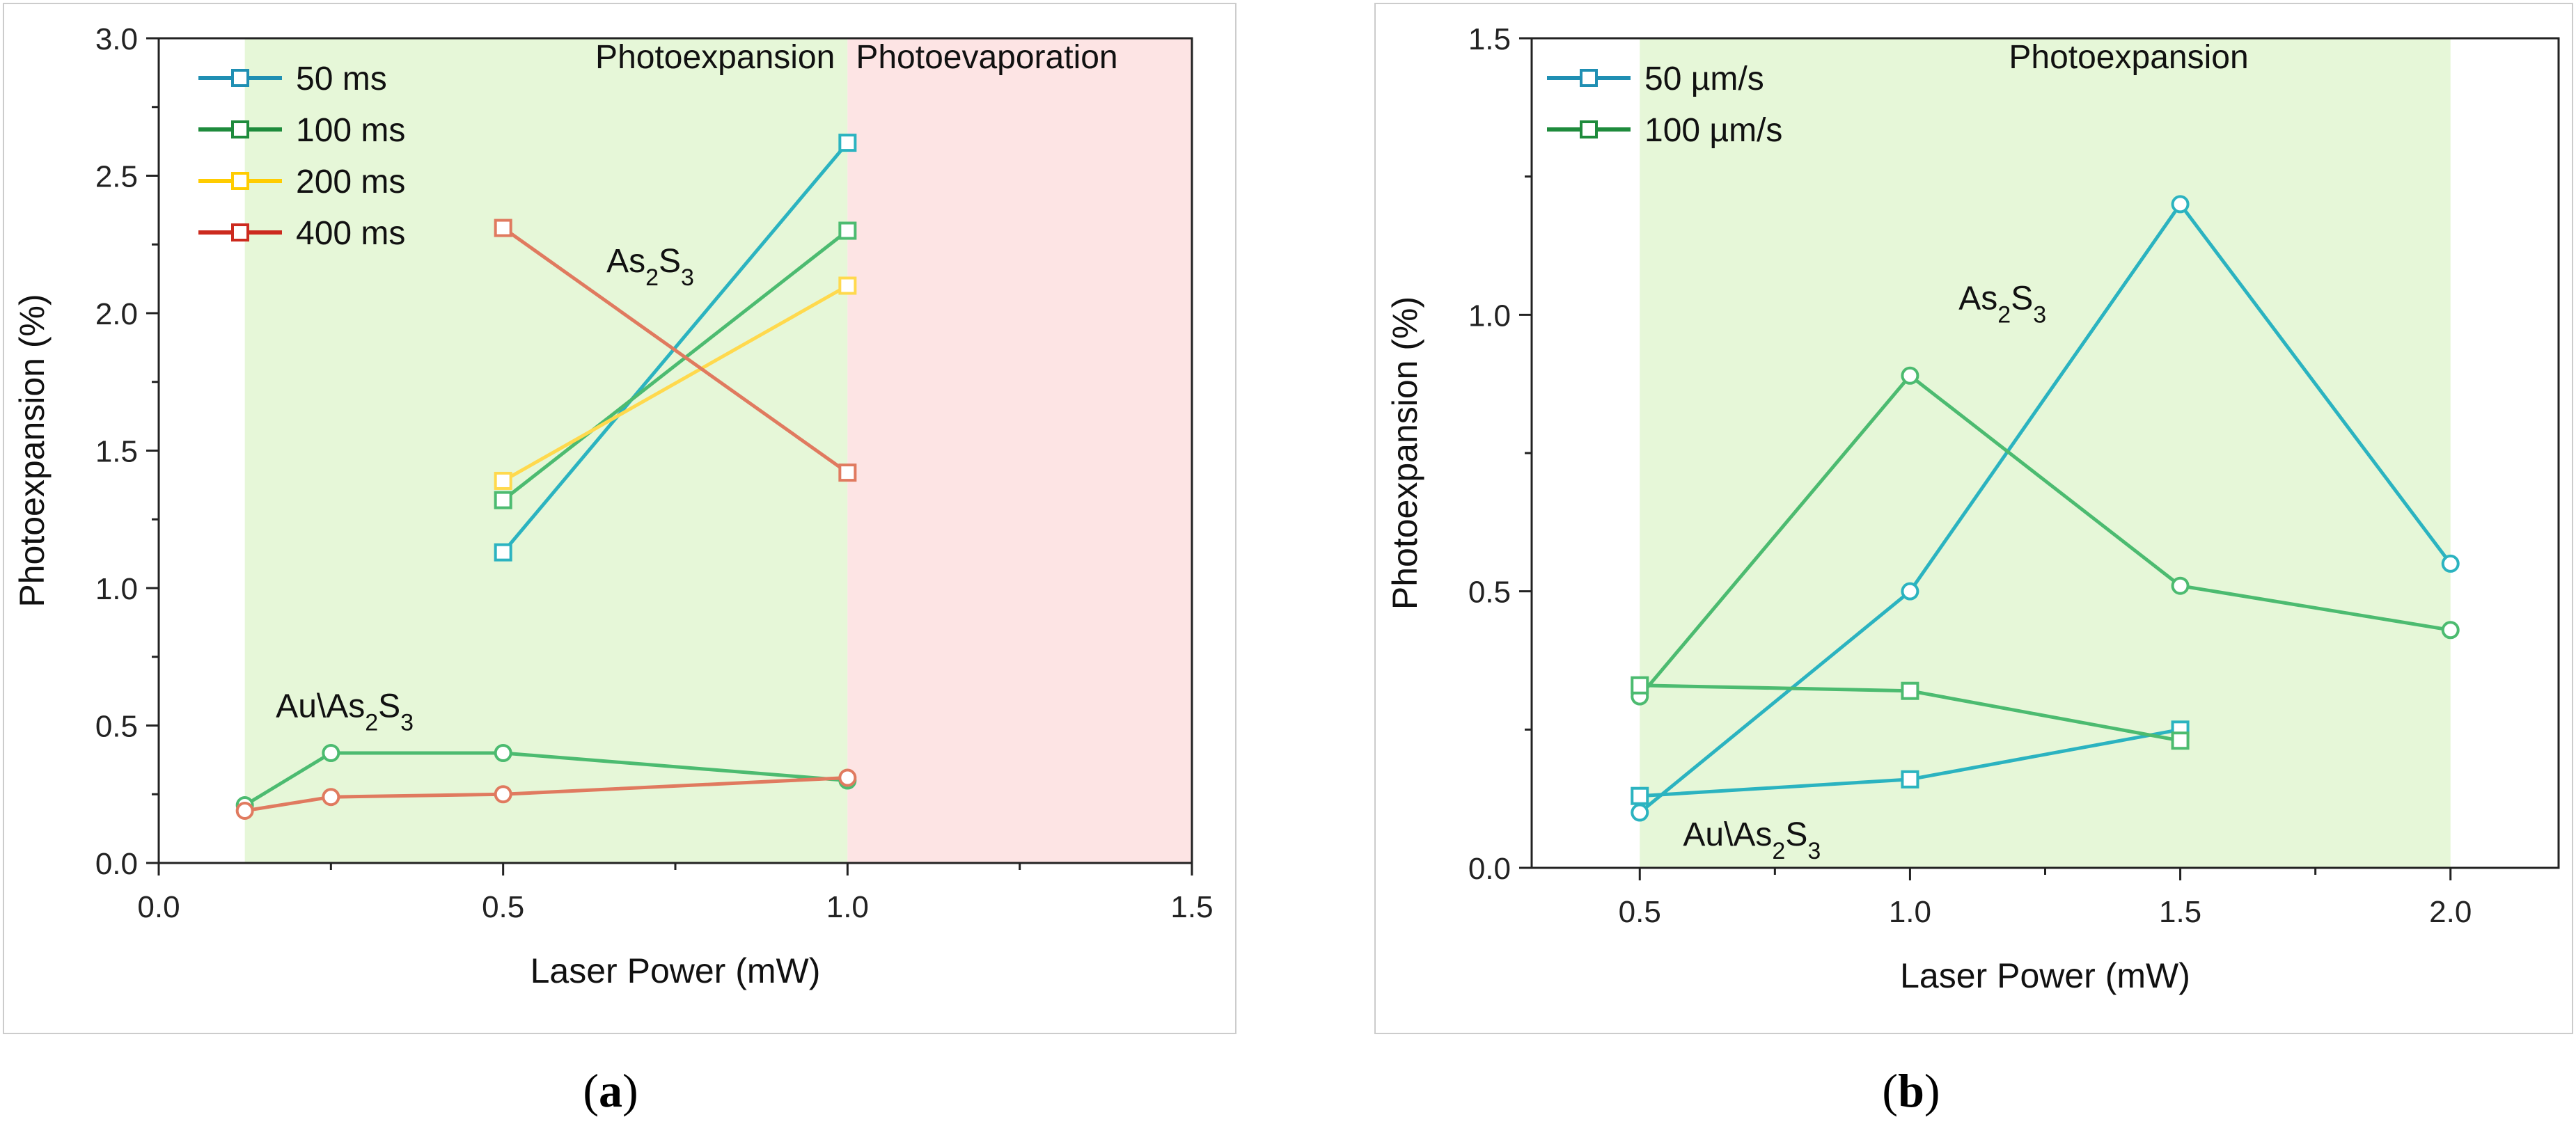  What do you see at coordinates (986, 57) in the screenshot?
I see `region-label: Photoevaporation` at bounding box center [986, 57].